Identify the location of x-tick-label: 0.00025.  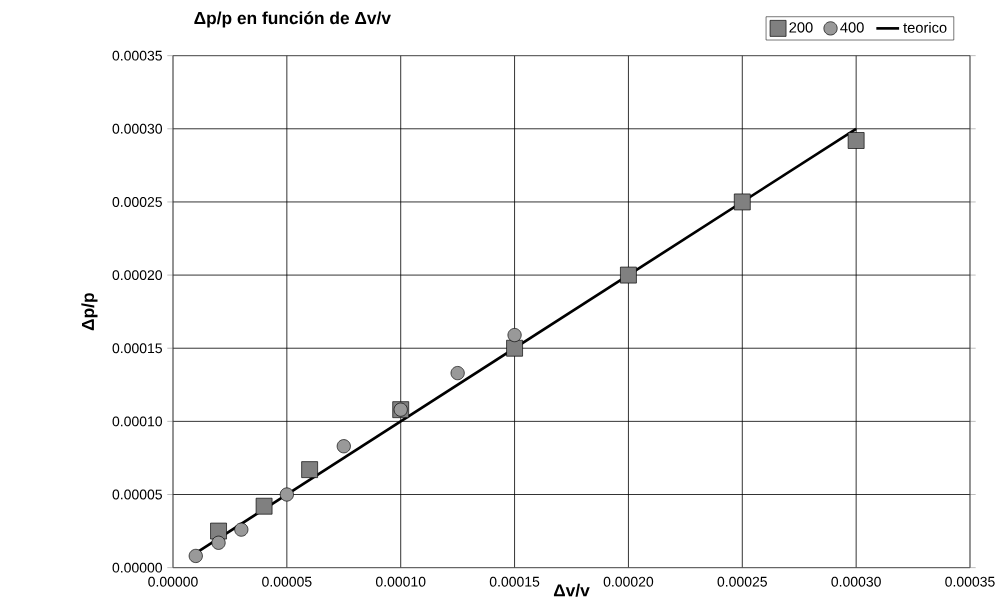
(742, 581).